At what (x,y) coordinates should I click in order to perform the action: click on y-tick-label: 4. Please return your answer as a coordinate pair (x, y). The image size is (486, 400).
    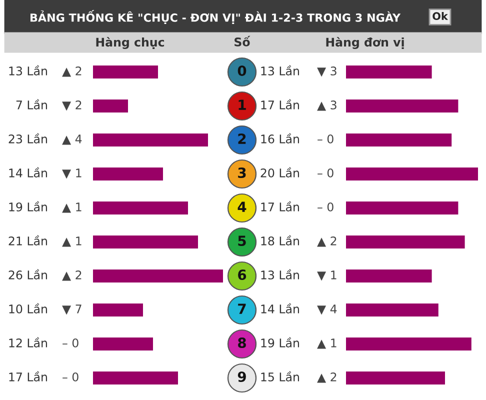
    Looking at the image, I should click on (242, 207).